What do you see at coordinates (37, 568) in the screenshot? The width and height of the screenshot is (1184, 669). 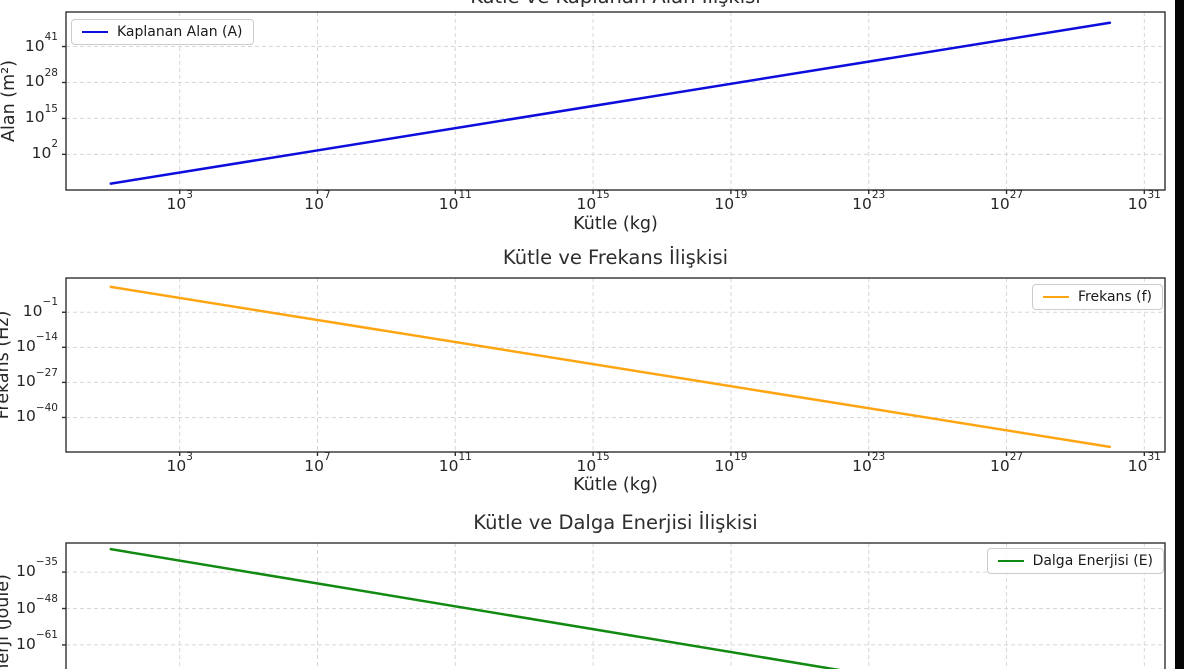 I see `y-tick-label: 10⁻³⁵` at bounding box center [37, 568].